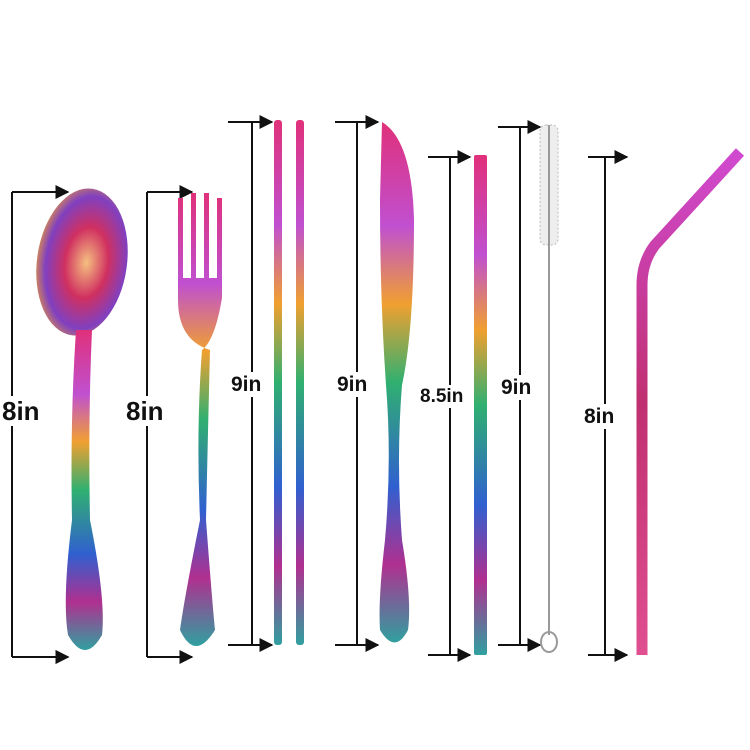 This screenshot has height=750, width=750. What do you see at coordinates (352, 384) in the screenshot?
I see `knife-length-label: 9in` at bounding box center [352, 384].